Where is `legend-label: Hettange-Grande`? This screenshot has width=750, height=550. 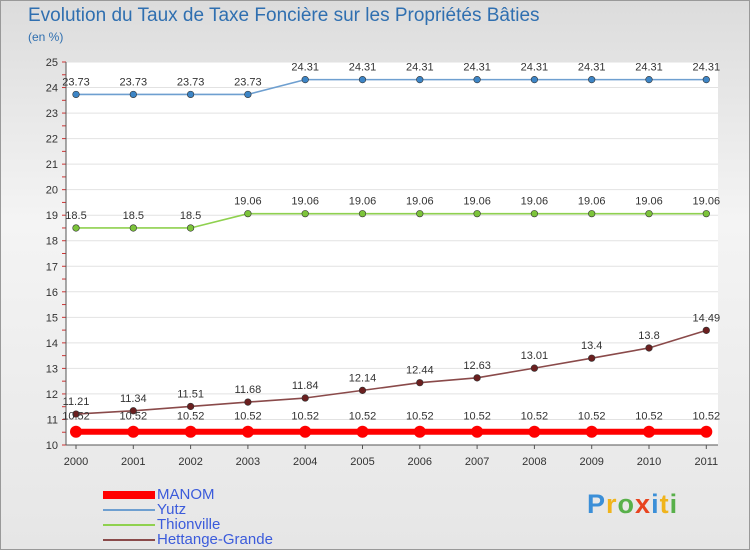
legend-label: Hettange-Grande is located at coordinates (215, 539).